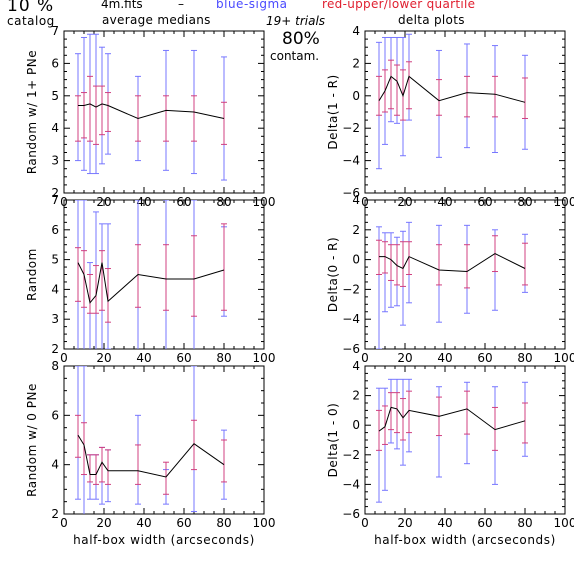 The width and height of the screenshot is (574, 574). What do you see at coordinates (399, 5) in the screenshot?
I see `legend-red-quartile: red-upper/lower quartile` at bounding box center [399, 5].